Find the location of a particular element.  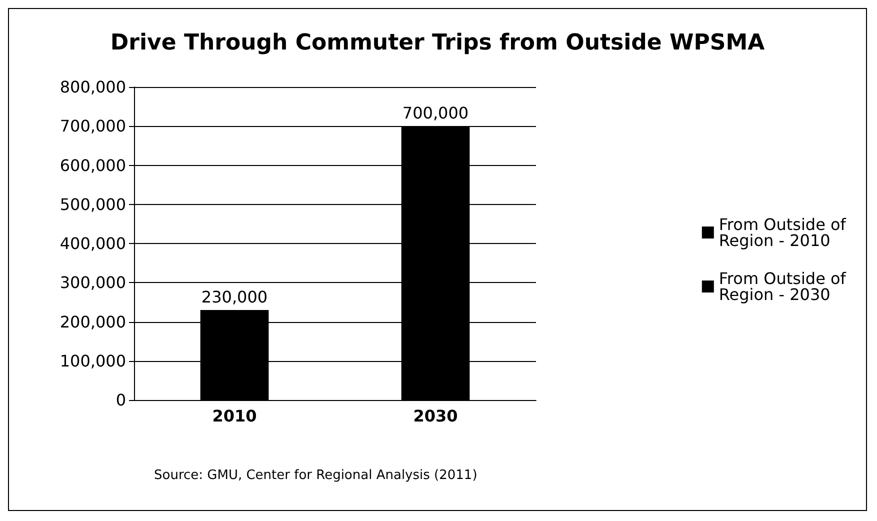

data-label: 230,000 is located at coordinates (234, 297).